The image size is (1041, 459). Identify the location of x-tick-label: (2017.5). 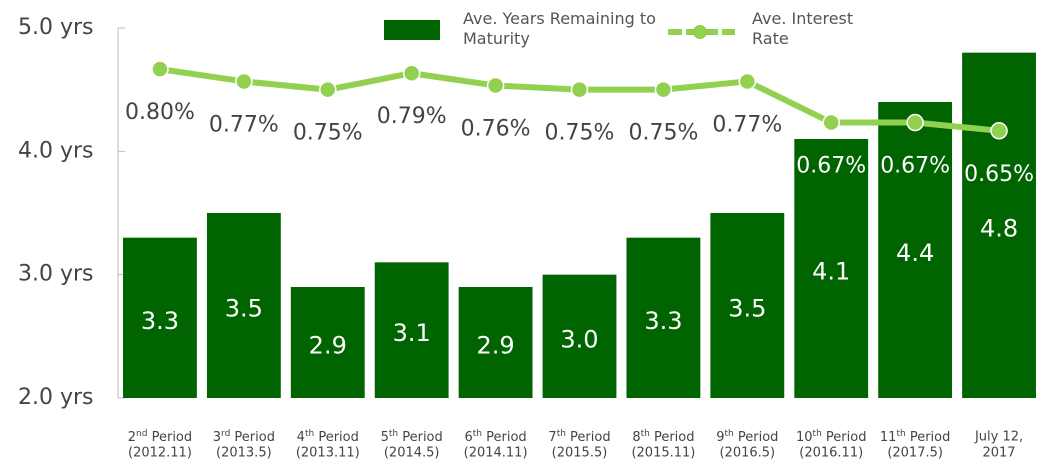
(915, 452).